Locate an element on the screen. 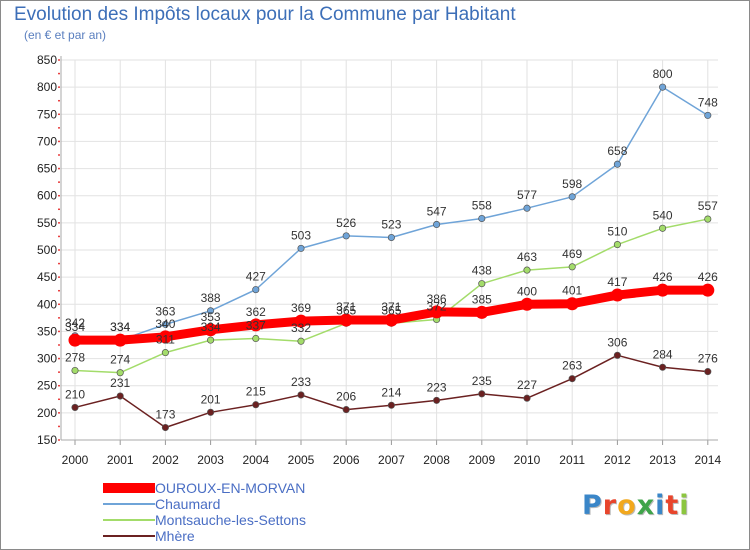 The image size is (750, 550). data-label: 337 is located at coordinates (256, 325).